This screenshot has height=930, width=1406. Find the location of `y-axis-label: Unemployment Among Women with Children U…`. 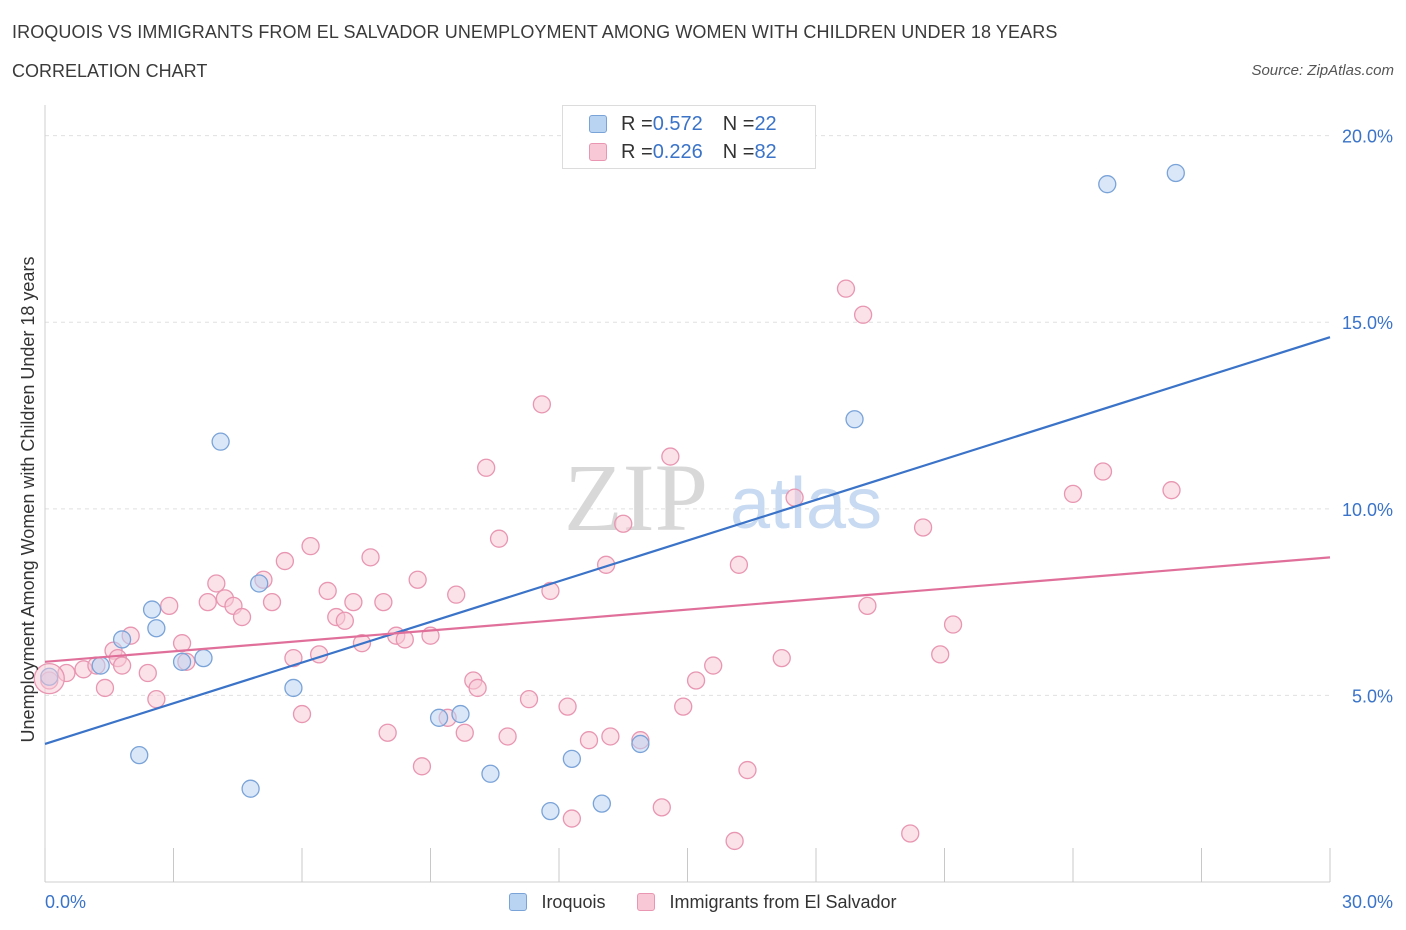

y-axis-label: Unemployment Among Women with Children U… is located at coordinates (28, 500).